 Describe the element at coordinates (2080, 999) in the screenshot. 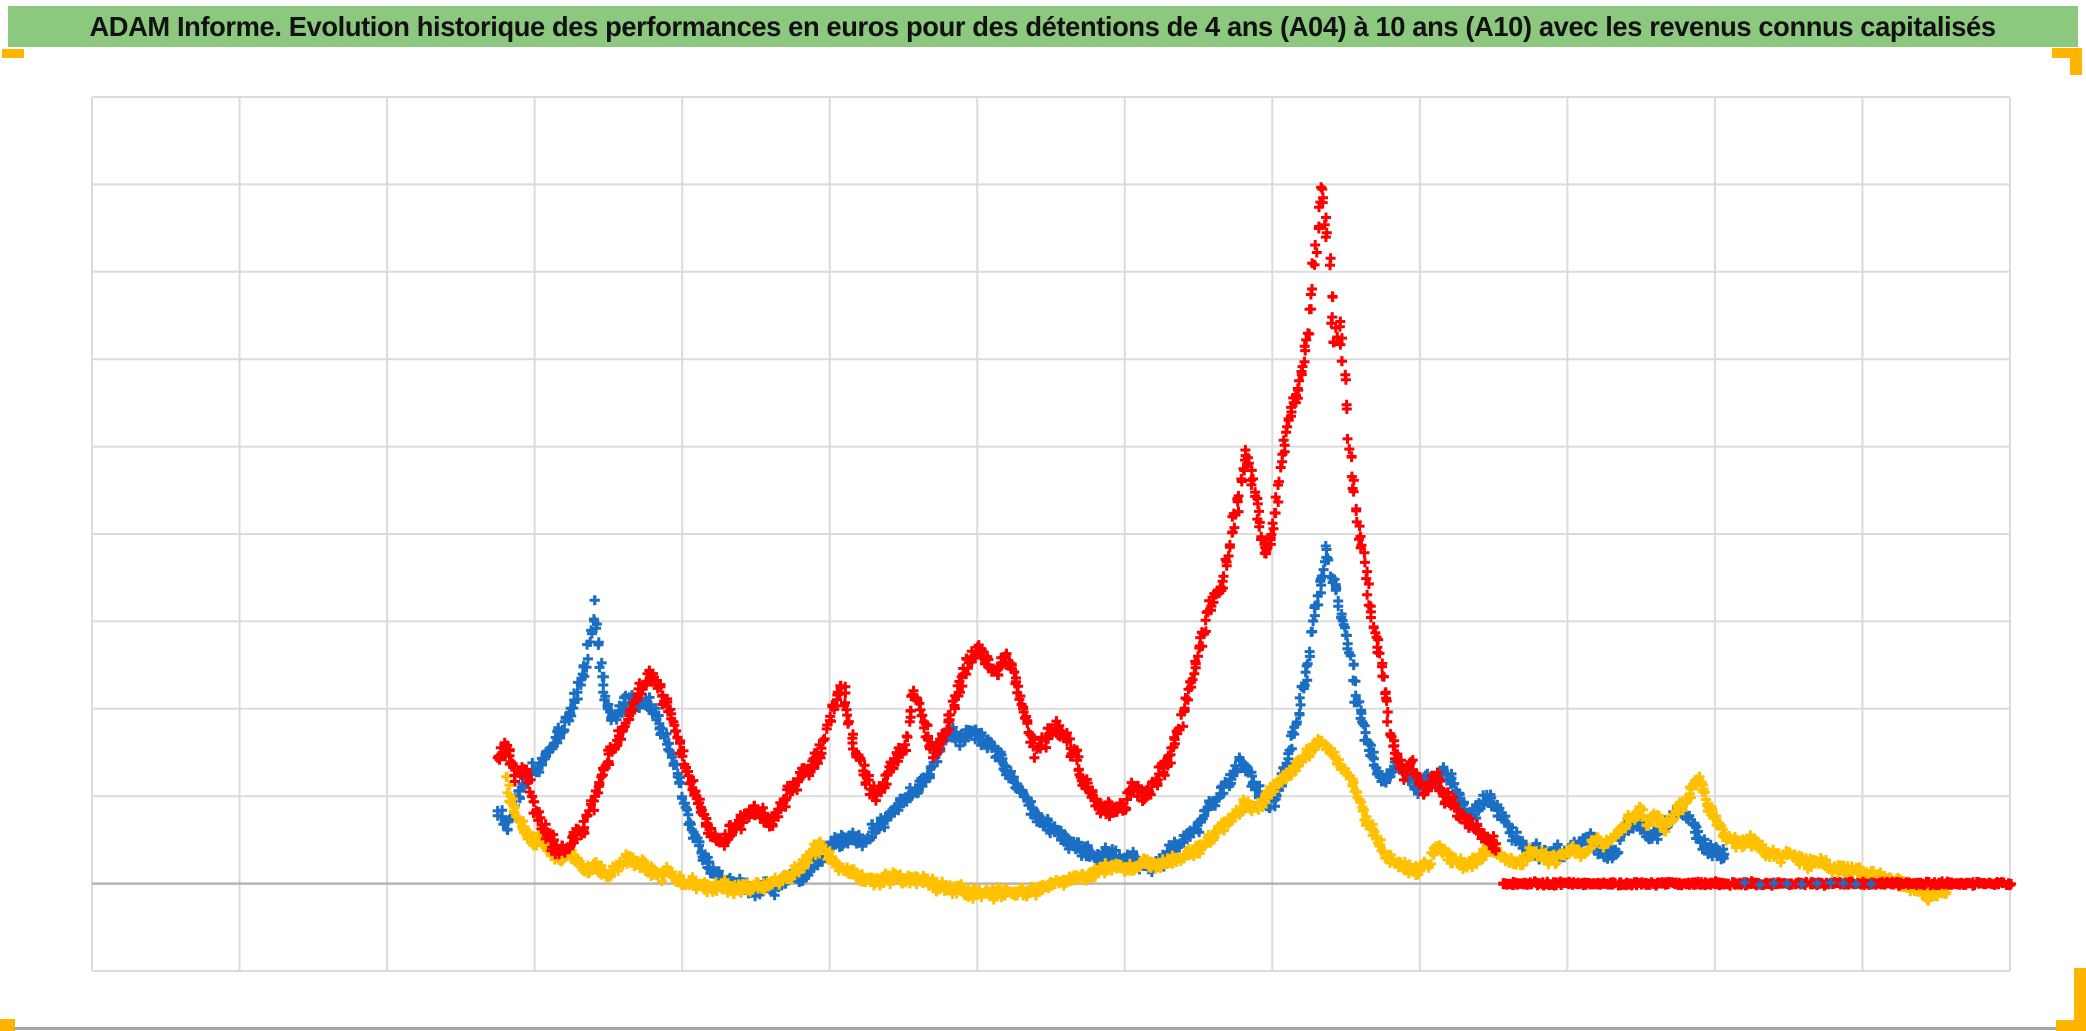

I see `orange-corner-mark-bottom-right-v` at that location.